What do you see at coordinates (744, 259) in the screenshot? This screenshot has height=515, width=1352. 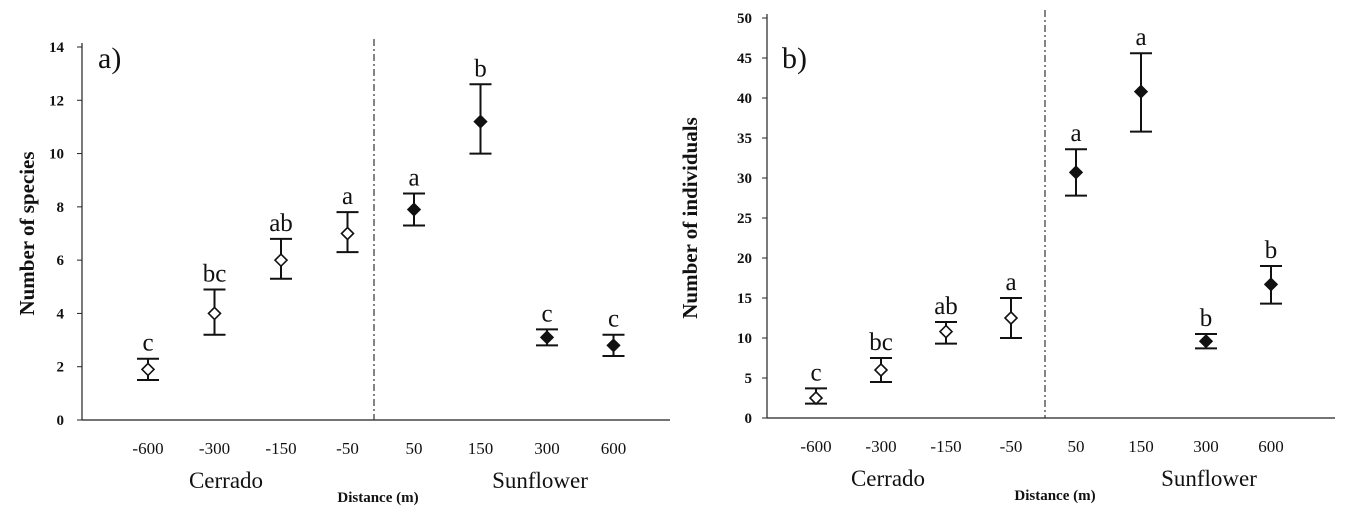 I see `y-tick-label: 20` at bounding box center [744, 259].